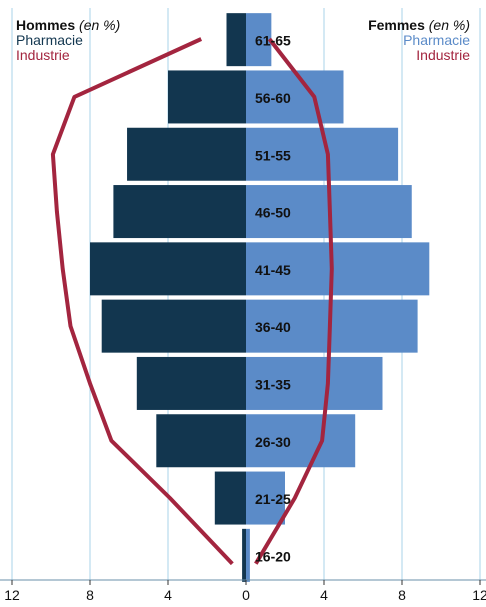 Image resolution: width=486 pixels, height=607 pixels. Describe the element at coordinates (273, 155) in the screenshot. I see `category-label-51-55: 51-55` at that location.